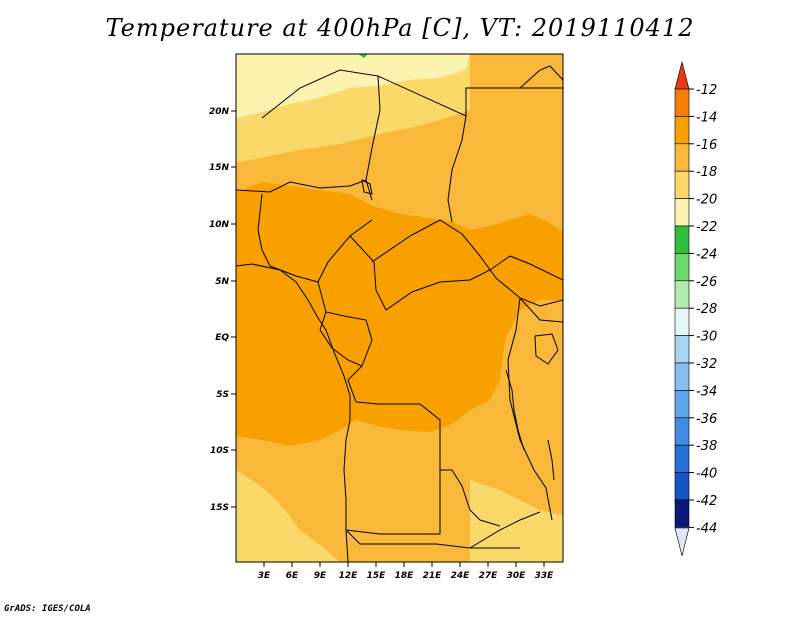 This screenshot has width=800, height=618. What do you see at coordinates (530, 409) in the screenshot?
I see `border-drc-east` at bounding box center [530, 409].